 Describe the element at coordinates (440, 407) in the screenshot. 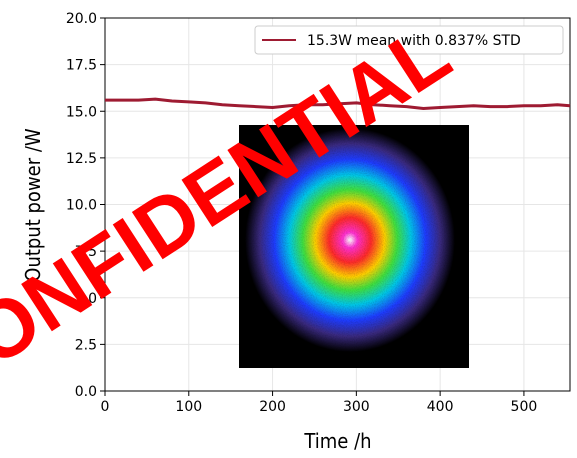

I see `x-tick-label: 400` at that location.